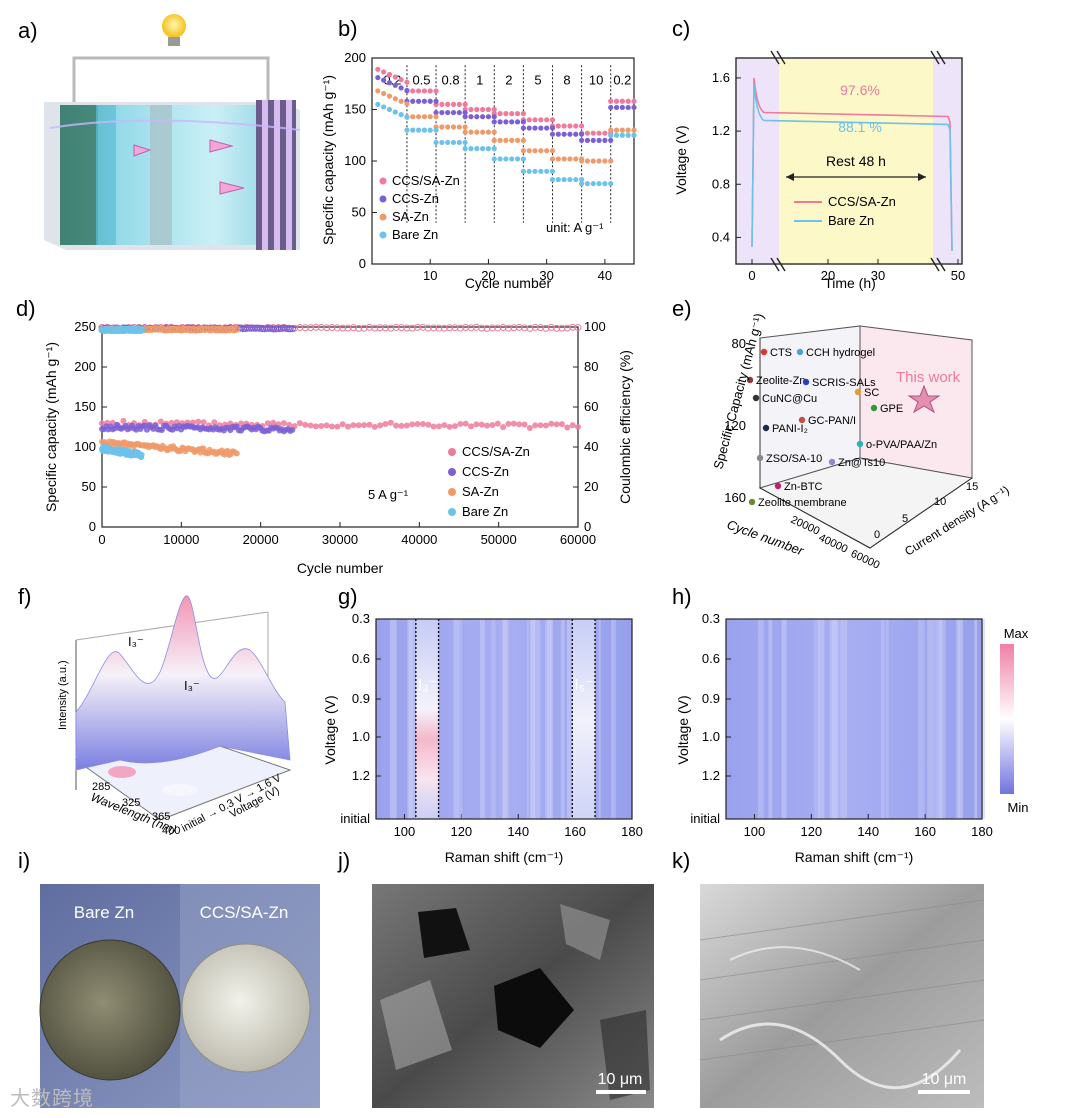  Describe the element at coordinates (721, 77) in the screenshot. I see `tick-label-c-y: 1.6` at that location.